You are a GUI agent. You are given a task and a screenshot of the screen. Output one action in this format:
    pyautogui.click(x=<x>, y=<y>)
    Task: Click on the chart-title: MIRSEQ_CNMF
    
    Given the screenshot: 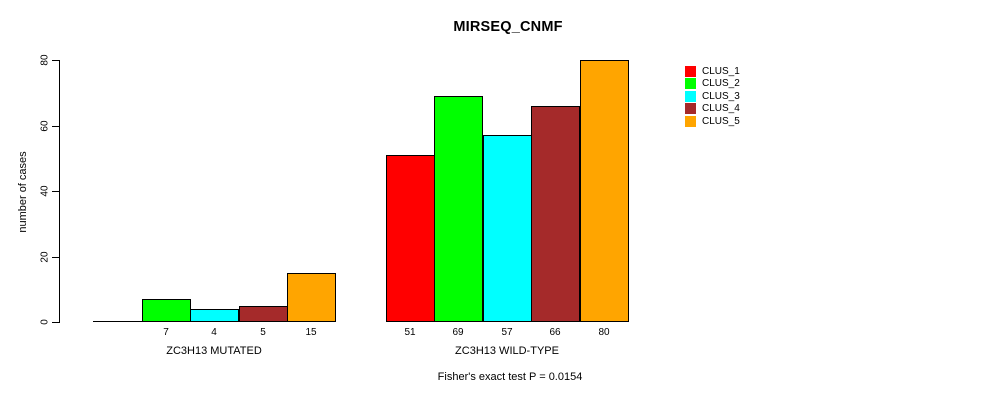 What is the action you would take?
    pyautogui.click(x=508, y=27)
    